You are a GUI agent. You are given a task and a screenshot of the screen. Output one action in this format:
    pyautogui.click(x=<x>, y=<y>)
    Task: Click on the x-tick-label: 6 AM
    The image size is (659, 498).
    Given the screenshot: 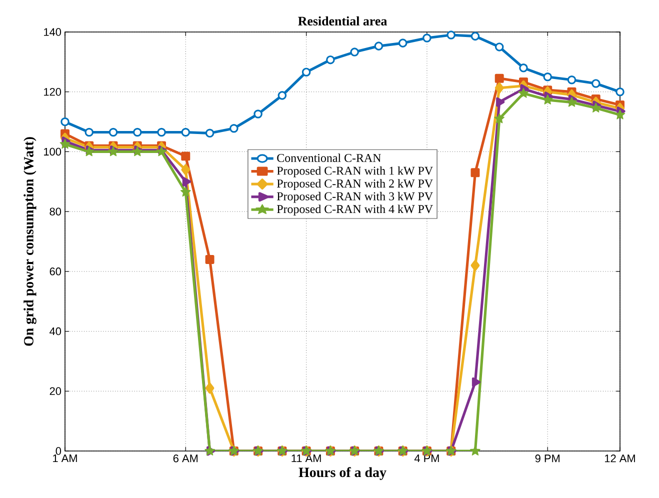 What is the action you would take?
    pyautogui.click(x=185, y=458)
    